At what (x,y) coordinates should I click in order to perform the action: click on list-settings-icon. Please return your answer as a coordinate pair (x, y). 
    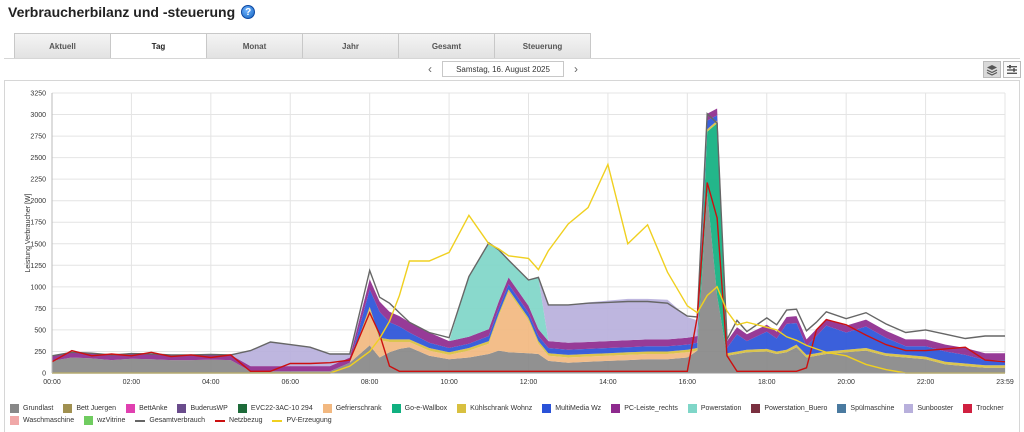
    Looking at the image, I should click on (1012, 69).